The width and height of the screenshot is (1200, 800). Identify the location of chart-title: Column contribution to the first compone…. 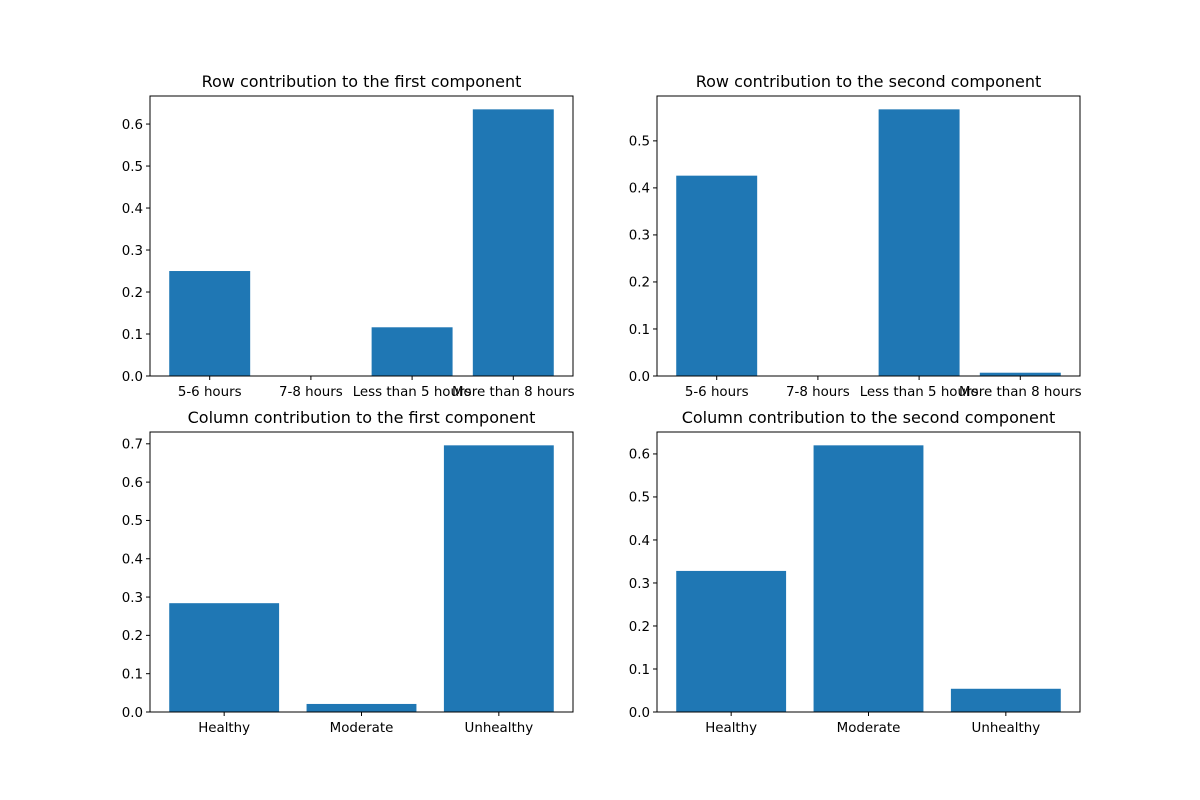
(362, 417).